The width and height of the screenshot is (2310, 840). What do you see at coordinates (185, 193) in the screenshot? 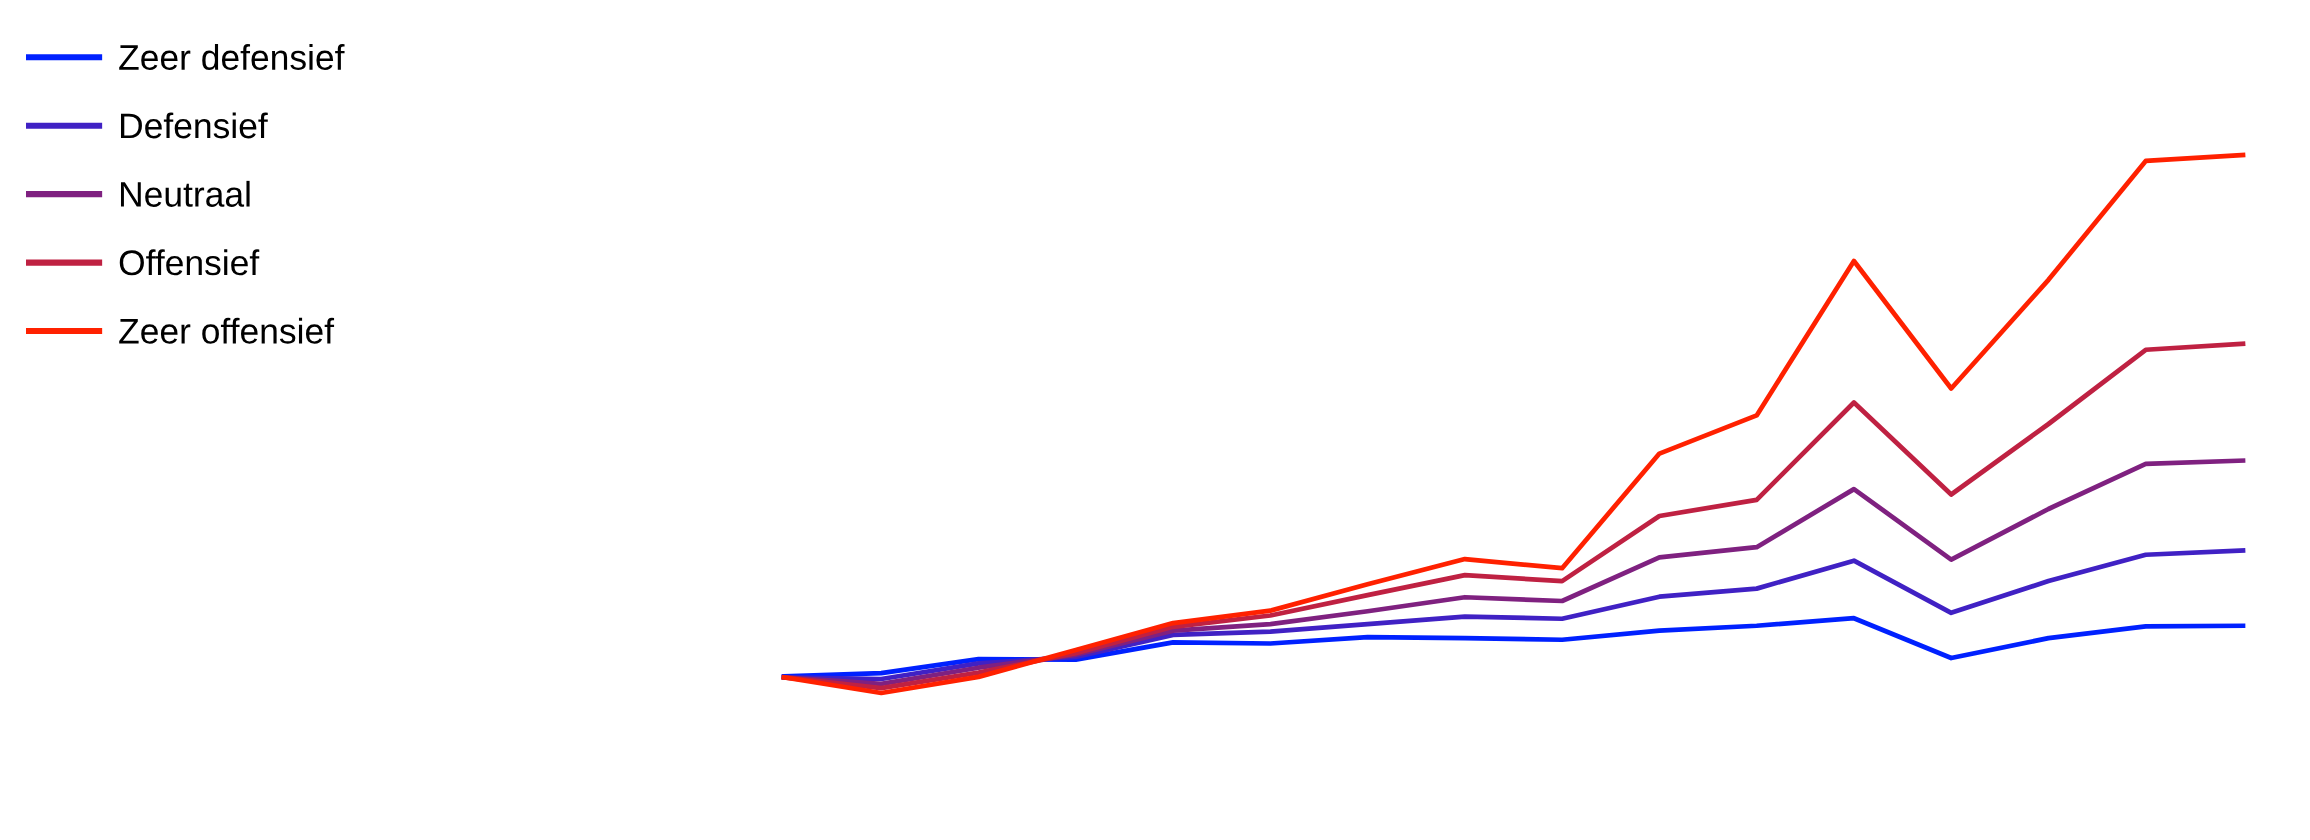
I see `legend-label: Neutraal` at bounding box center [185, 193].